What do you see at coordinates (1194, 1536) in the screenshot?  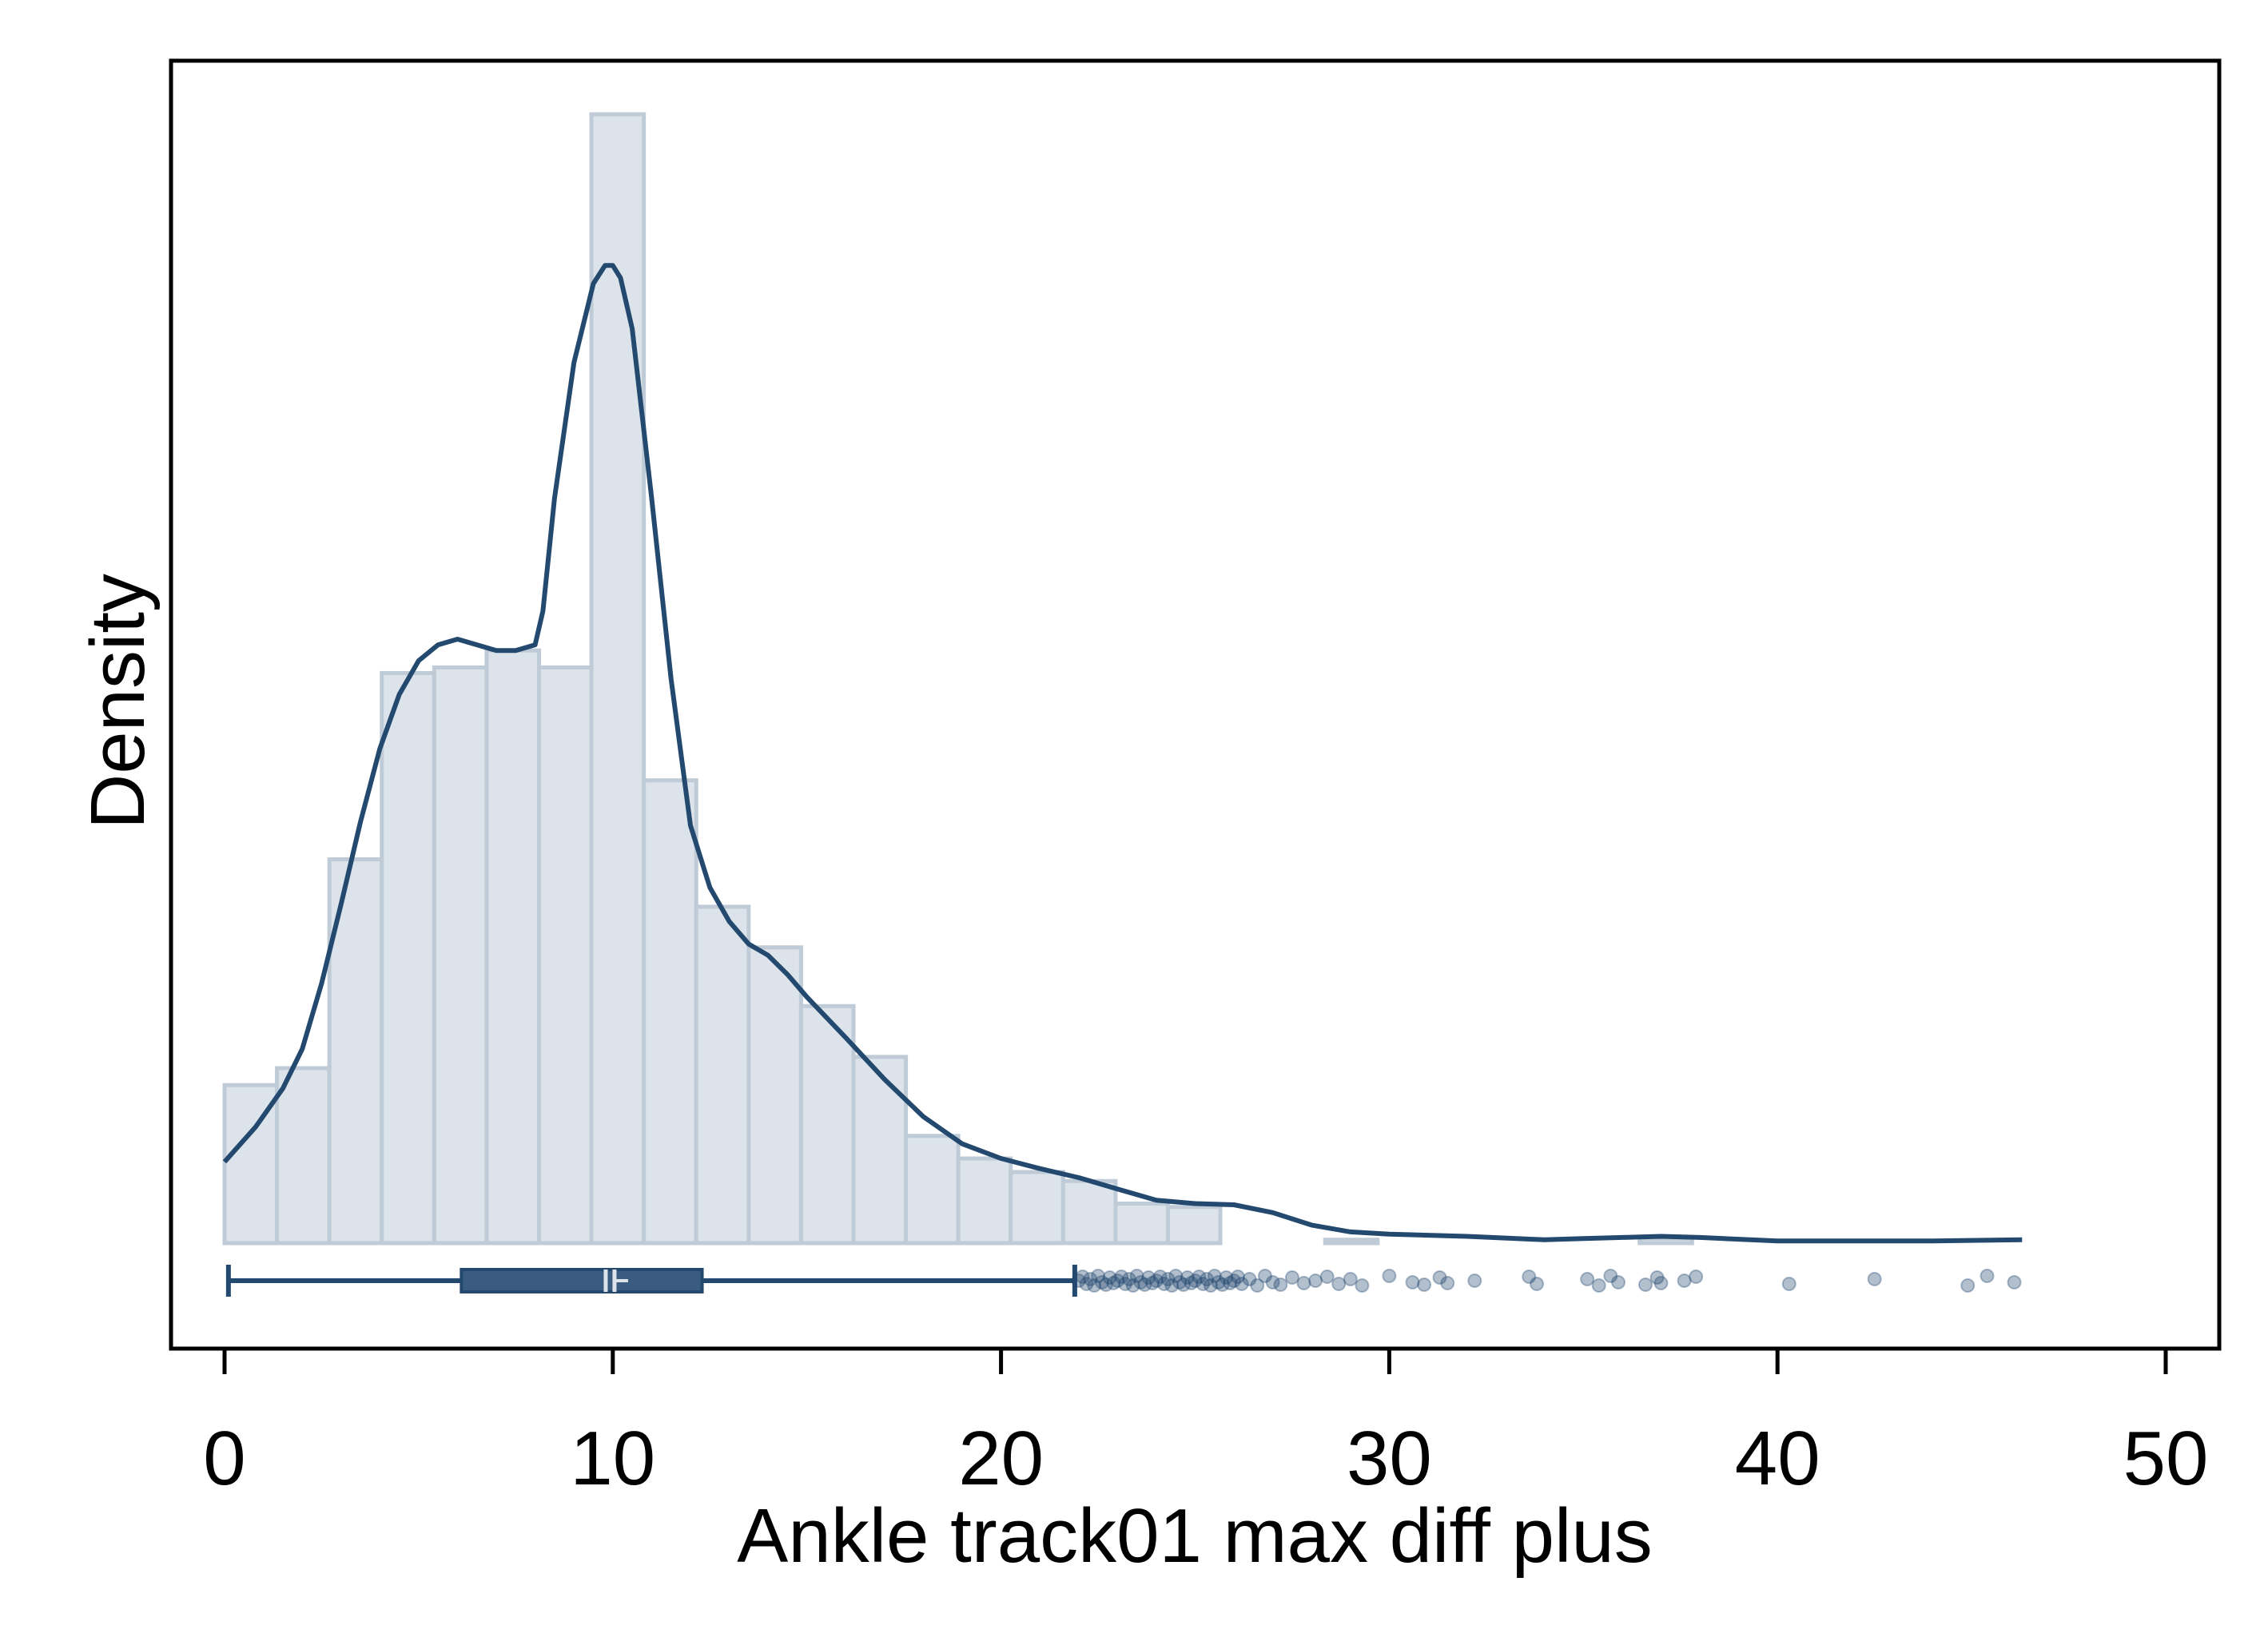 I see `x-axis-label: Ankle track01 max diff plus` at bounding box center [1194, 1536].